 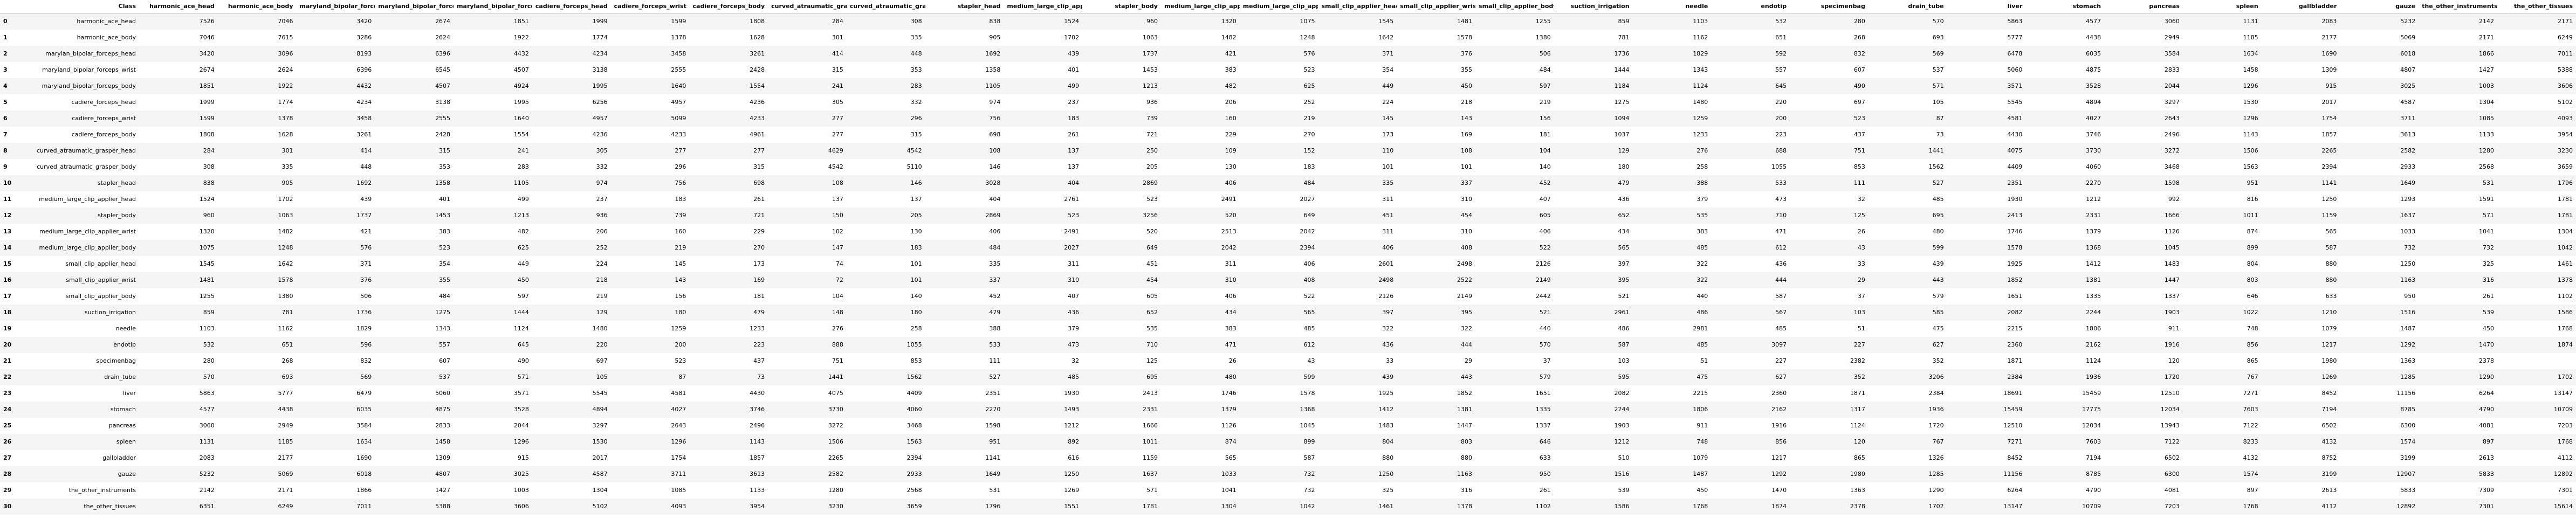 I want to click on table-cell: 1255, so click(x=1543, y=21).